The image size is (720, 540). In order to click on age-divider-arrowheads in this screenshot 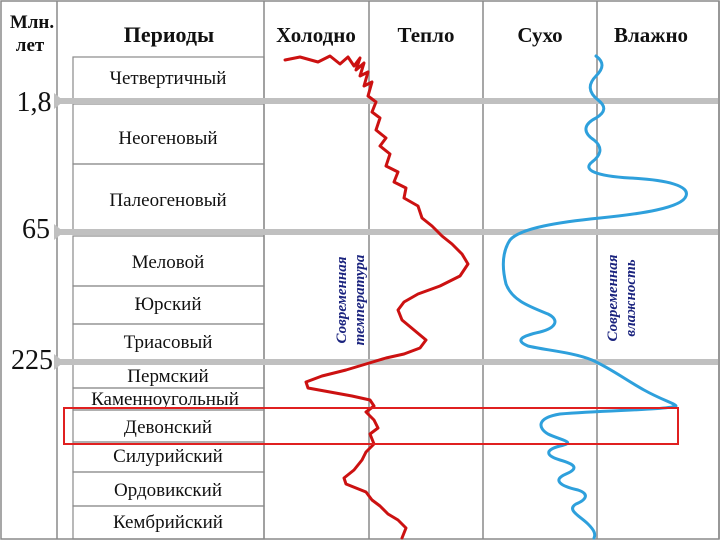, I will do `click(59, 231)`.